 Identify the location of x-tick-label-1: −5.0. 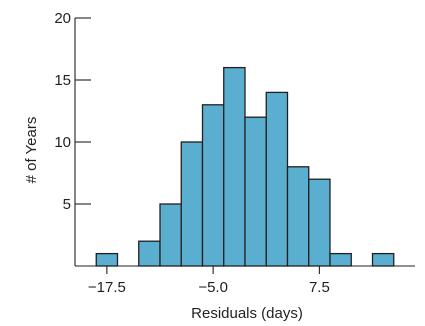
(213, 287).